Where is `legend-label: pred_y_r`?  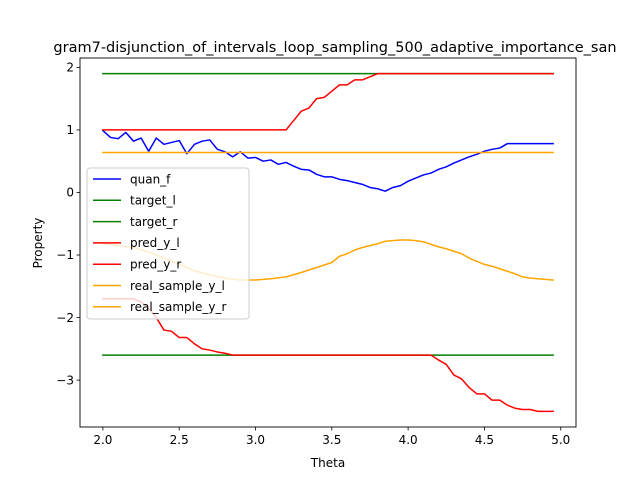 legend-label: pred_y_r is located at coordinates (155, 265).